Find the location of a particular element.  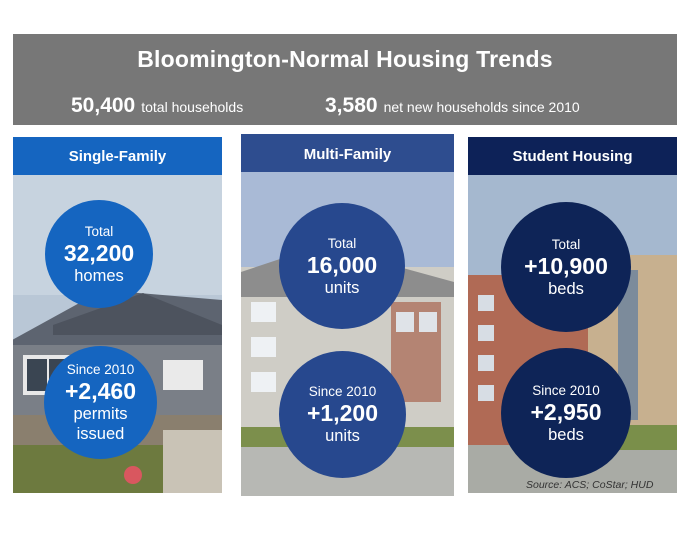

total-households-label: total households is located at coordinates (192, 107).